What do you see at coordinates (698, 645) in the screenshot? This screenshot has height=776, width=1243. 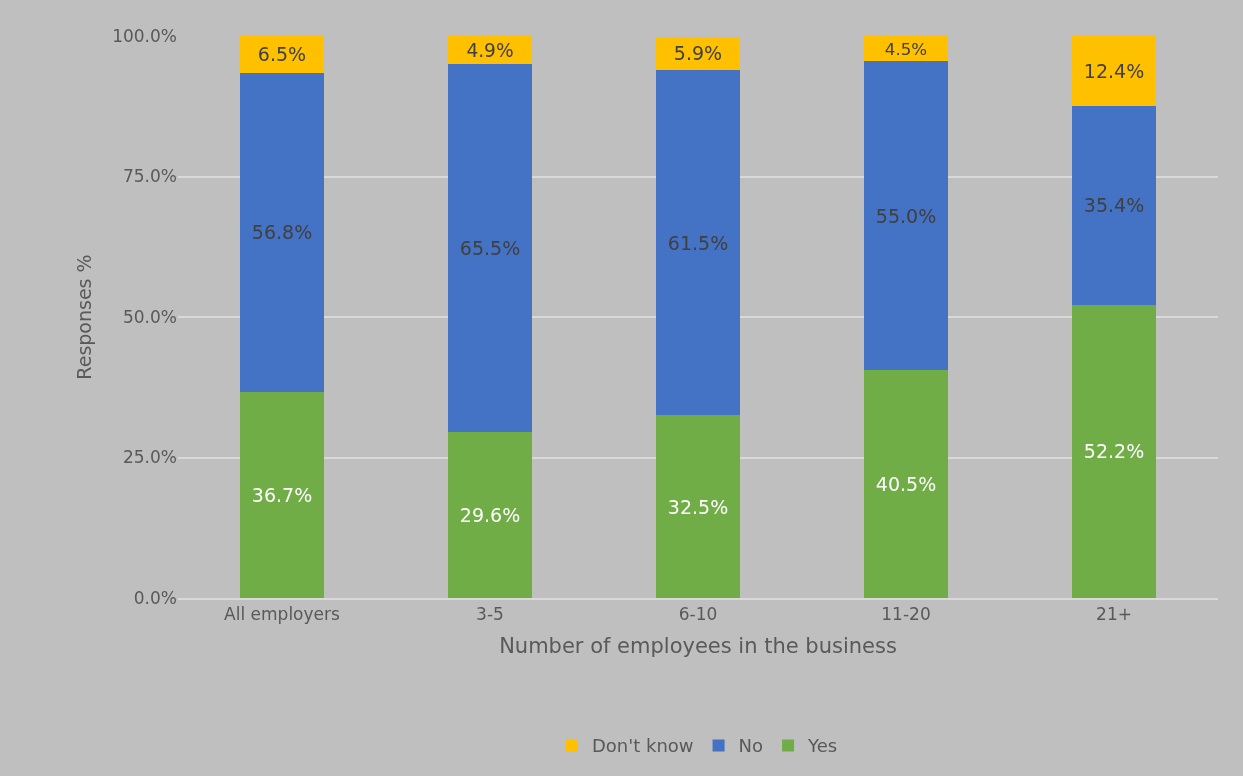 I see `x-axis-title: Number of employees in the business` at bounding box center [698, 645].